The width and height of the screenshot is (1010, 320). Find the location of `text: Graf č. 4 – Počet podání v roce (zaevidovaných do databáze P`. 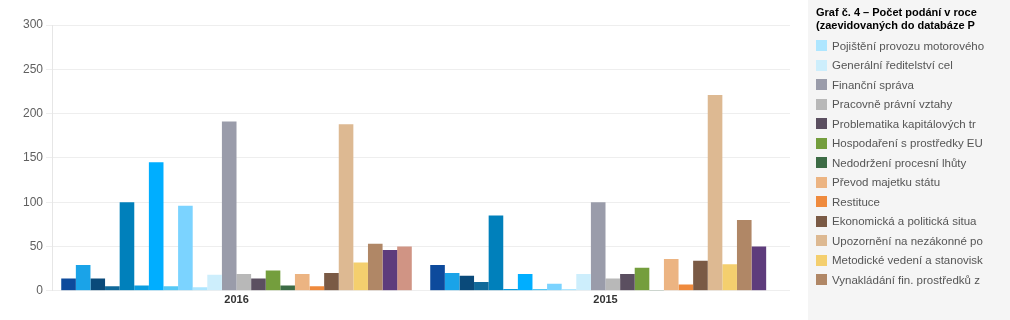

text: Graf č. 4 – Počet podání v roce (zaevidovaných do databáze P is located at coordinates (896, 19).